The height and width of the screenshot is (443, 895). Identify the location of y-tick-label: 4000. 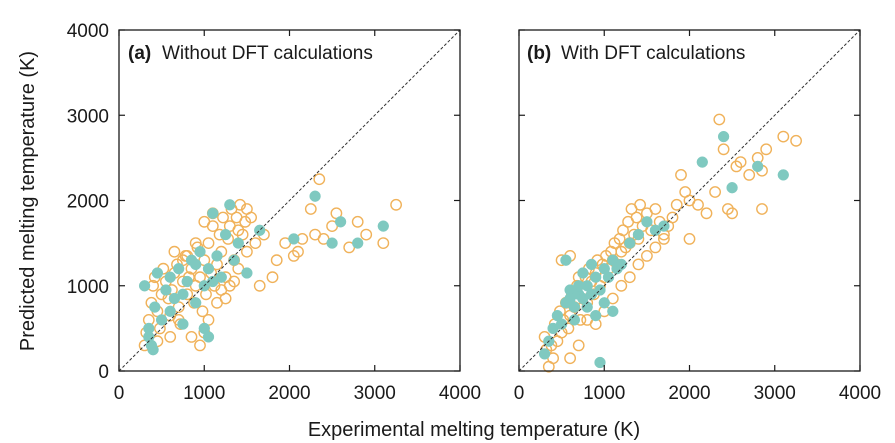
(88, 31).